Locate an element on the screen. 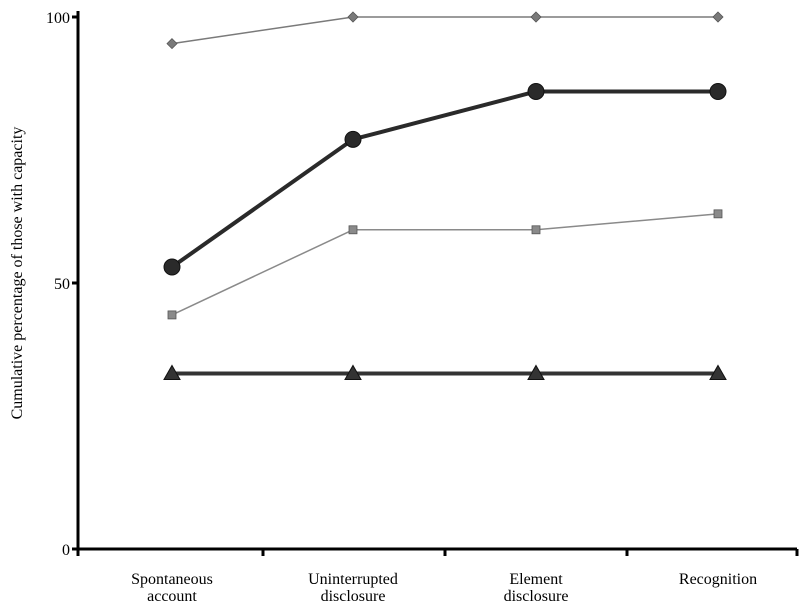 The width and height of the screenshot is (801, 611). y-tick-label: 100 is located at coordinates (58, 18).